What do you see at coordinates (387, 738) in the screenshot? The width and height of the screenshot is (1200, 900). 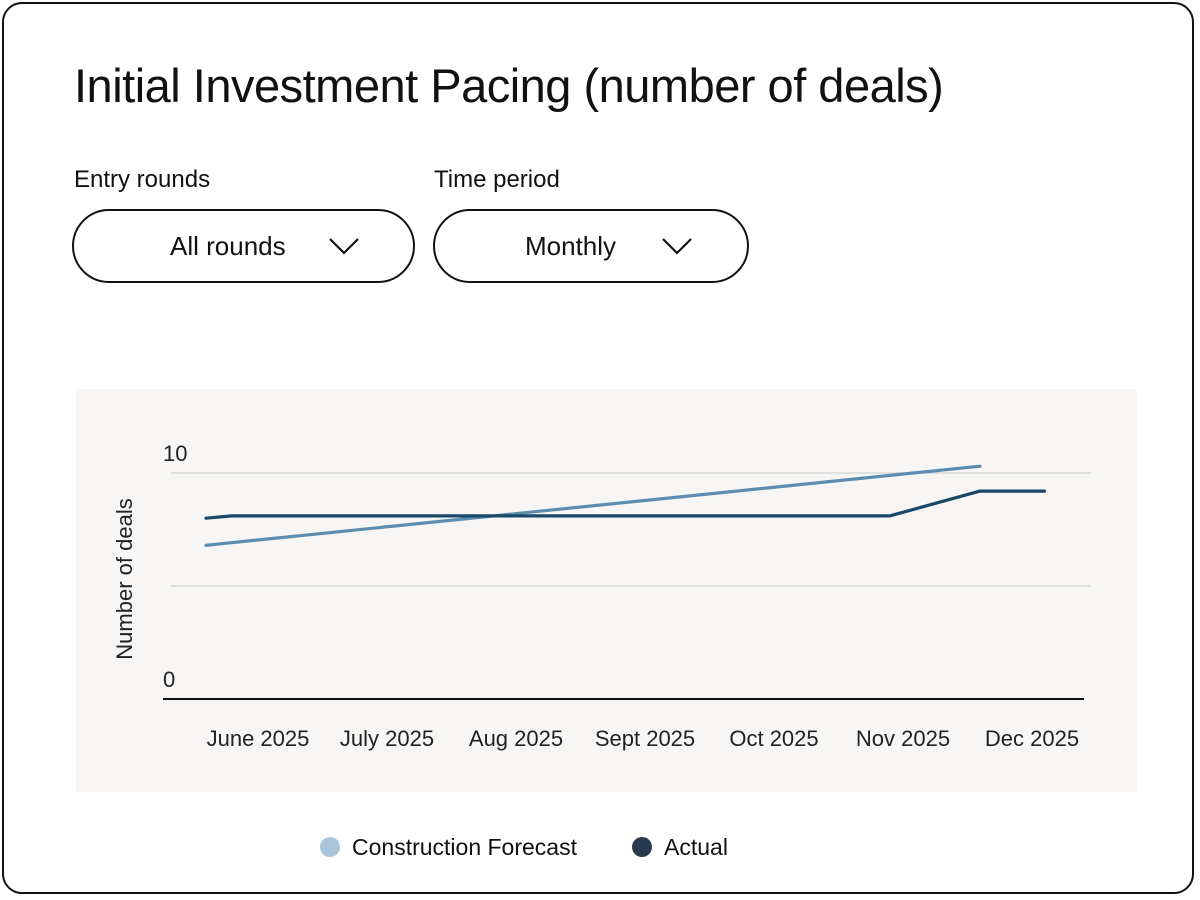 I see `x-tick-label: July 2025` at bounding box center [387, 738].